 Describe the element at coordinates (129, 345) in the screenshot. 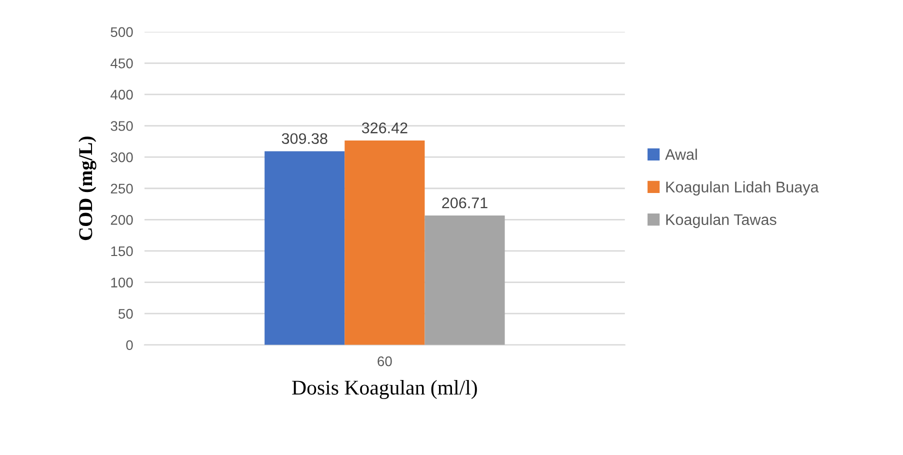

I see `y-tick-label: 0` at that location.